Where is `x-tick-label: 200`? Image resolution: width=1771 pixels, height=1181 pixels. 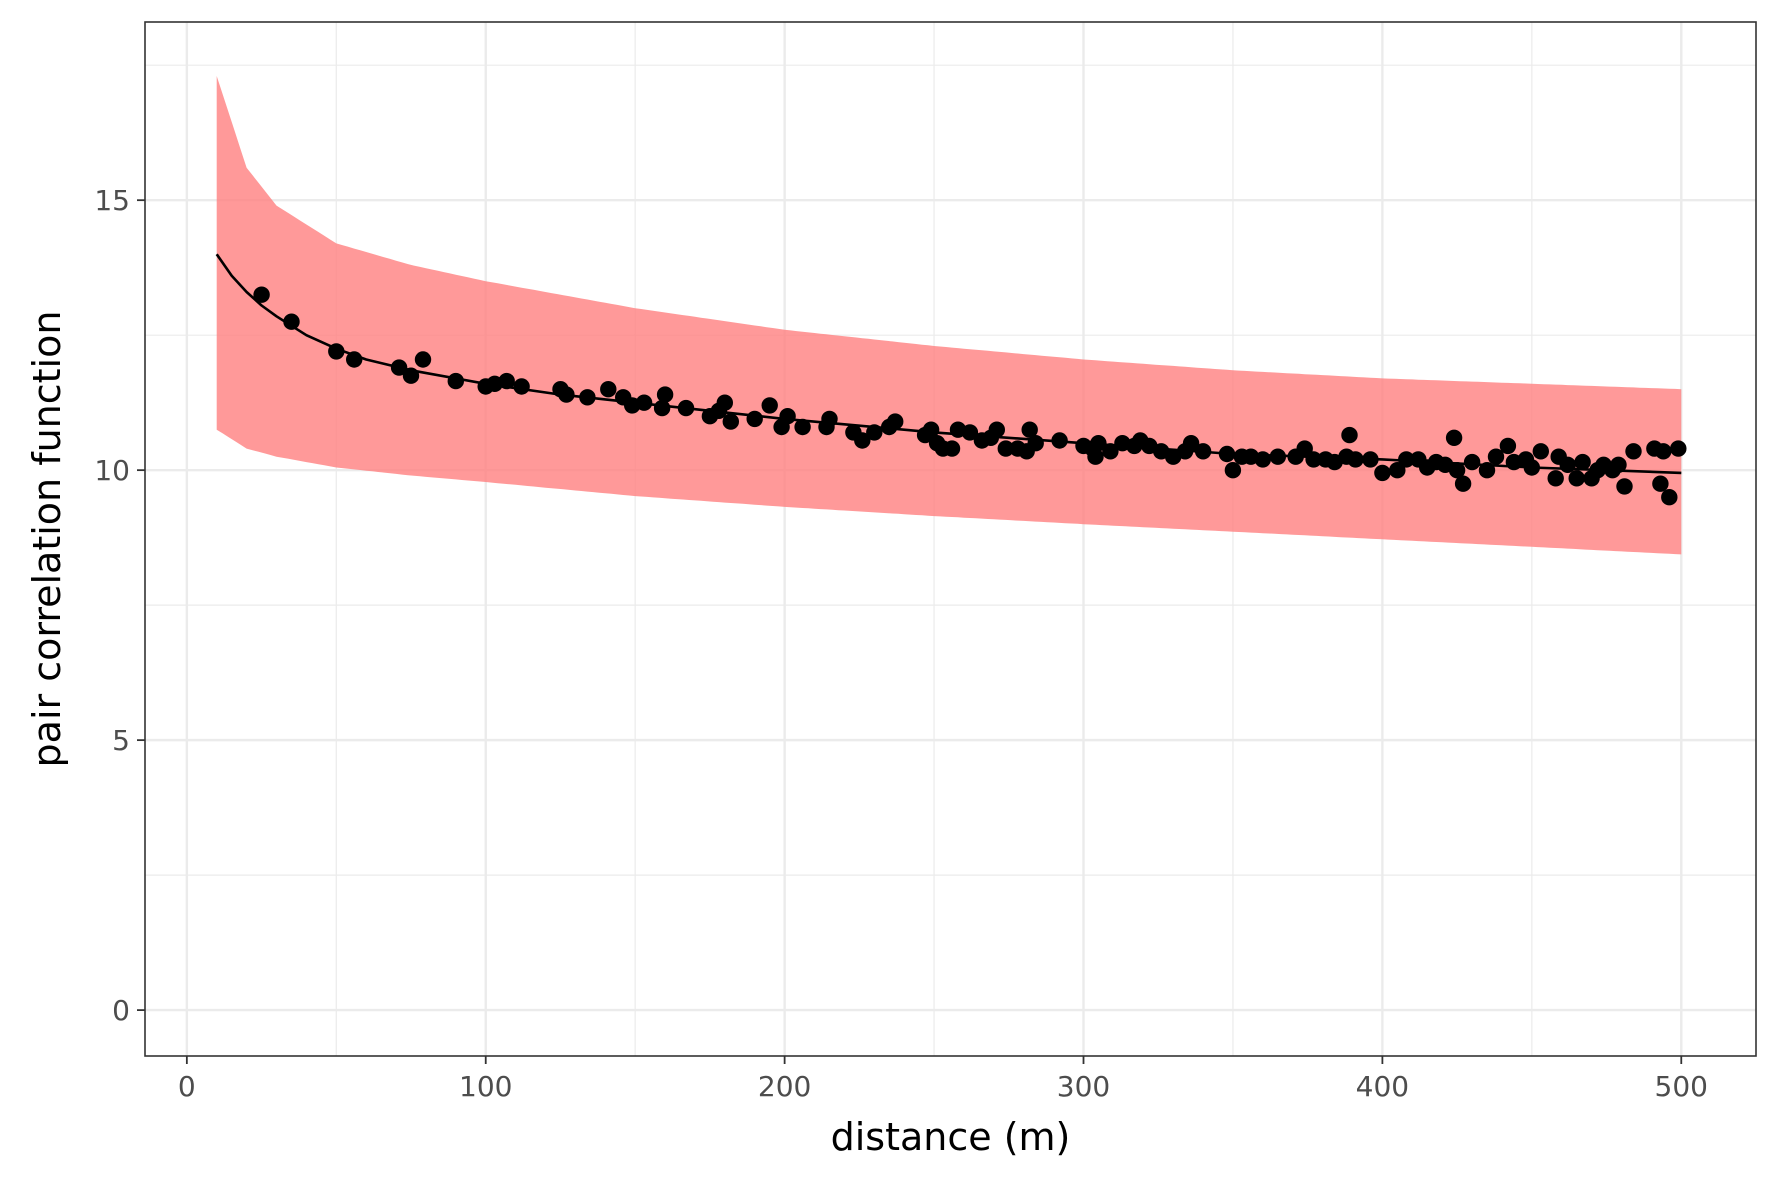
x-tick-label: 200 is located at coordinates (784, 1086).